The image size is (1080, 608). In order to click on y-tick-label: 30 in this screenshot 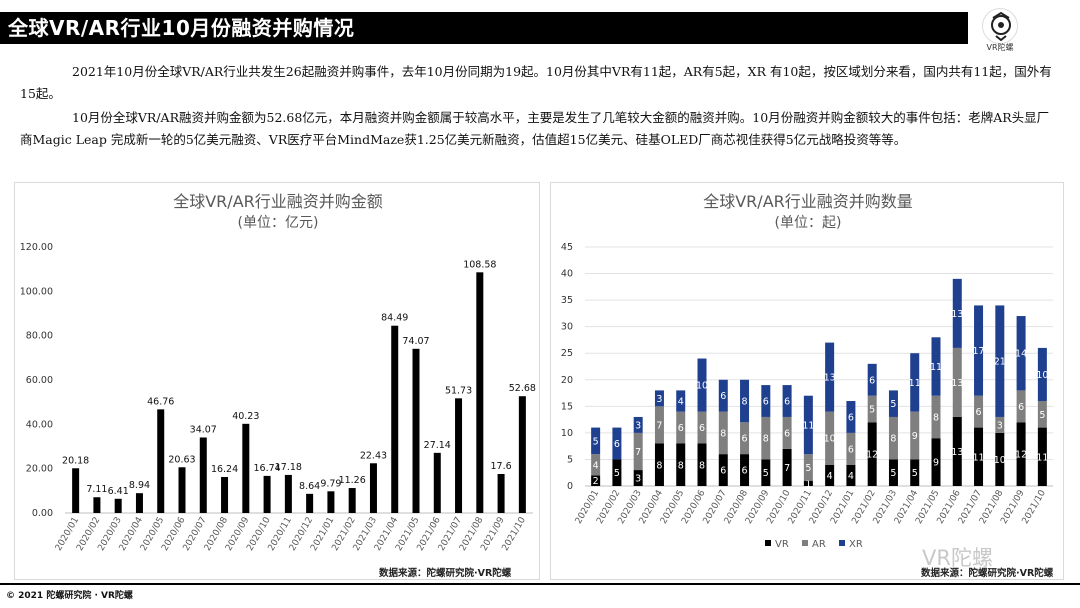, I will do `click(567, 327)`.